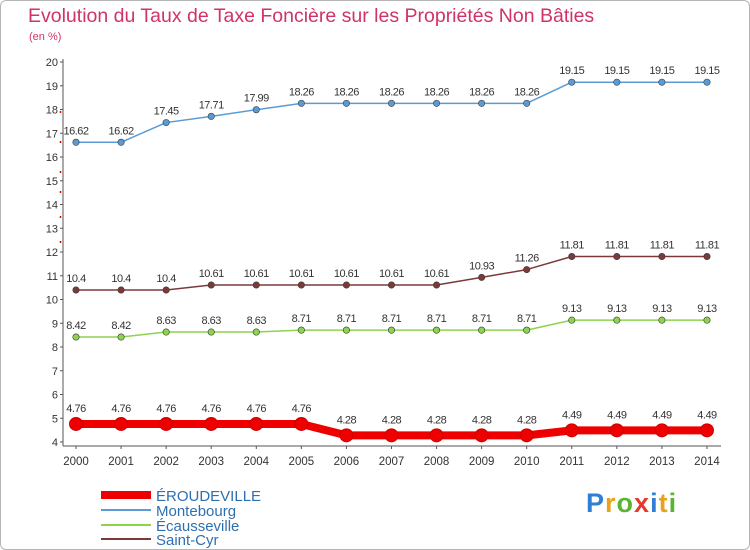 This screenshot has height=550, width=750. I want to click on y-tick-label: 18, so click(52, 111).